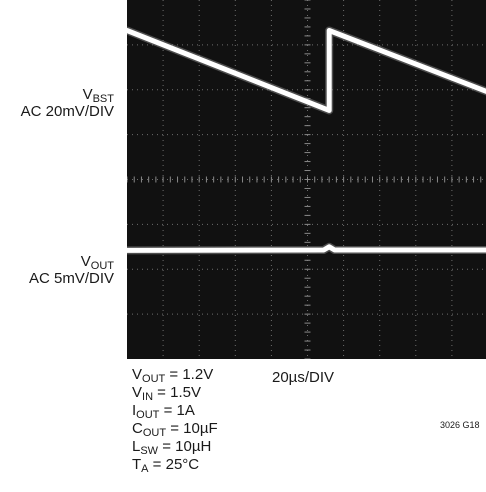 This screenshot has width=486, height=492. What do you see at coordinates (71, 278) in the screenshot?
I see `vout-scale: AC 5mV/DIV` at bounding box center [71, 278].